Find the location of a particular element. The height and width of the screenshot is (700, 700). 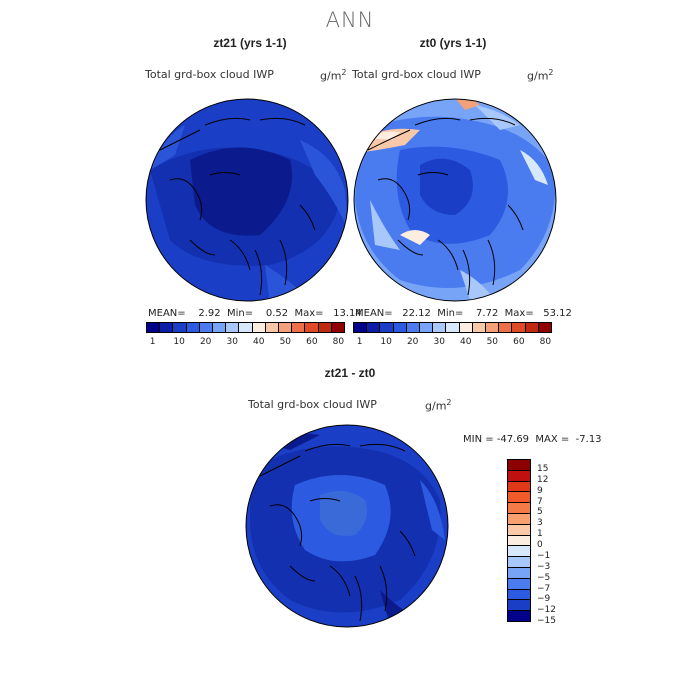

panel-1-stats: MEAN= 2.92 Min= 0.52 Max= 13.14 is located at coordinates (255, 313).